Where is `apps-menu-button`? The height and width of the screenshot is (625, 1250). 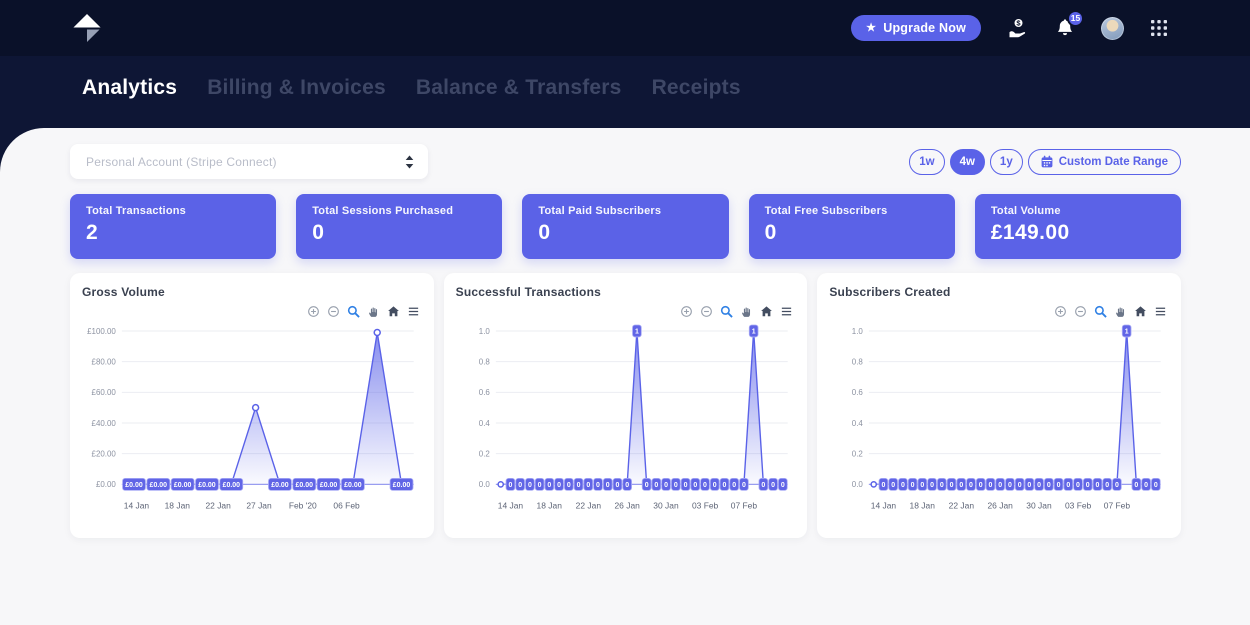 apps-menu-button is located at coordinates (1159, 28).